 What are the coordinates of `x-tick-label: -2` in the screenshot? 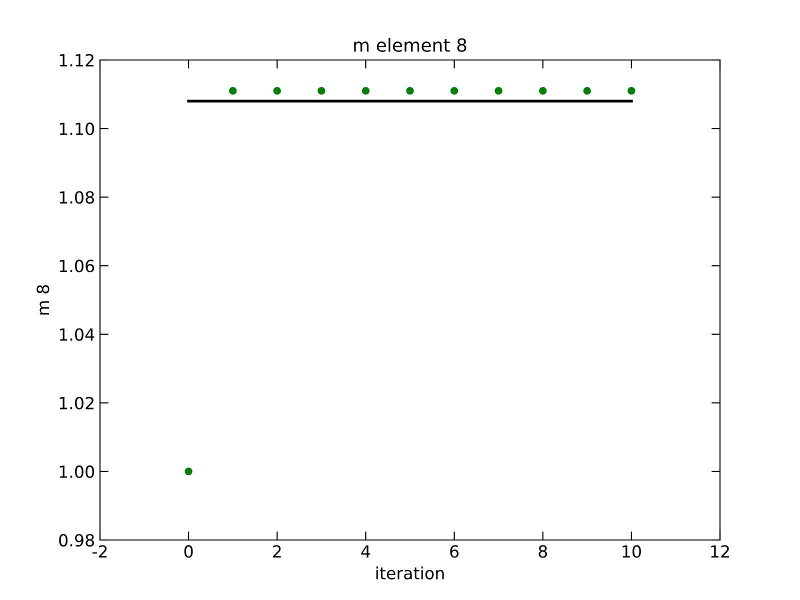 It's located at (99, 551).